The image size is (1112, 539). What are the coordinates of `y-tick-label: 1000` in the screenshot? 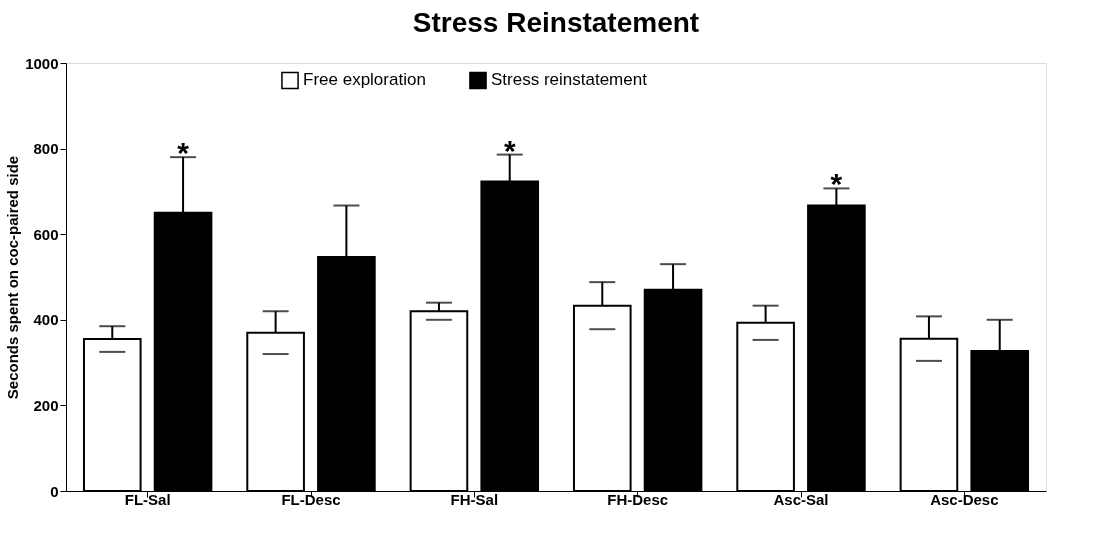 It's located at (42, 63).